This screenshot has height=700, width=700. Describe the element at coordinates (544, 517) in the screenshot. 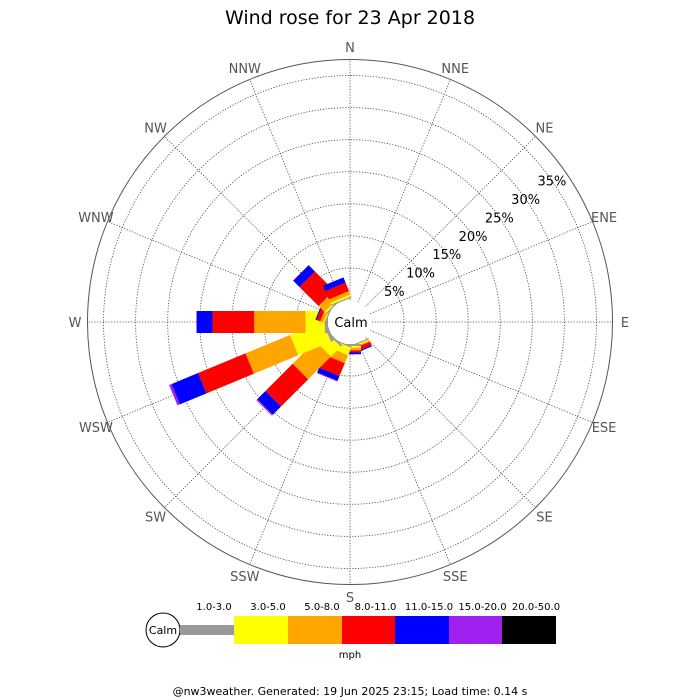

I see `direction-label: SE` at that location.